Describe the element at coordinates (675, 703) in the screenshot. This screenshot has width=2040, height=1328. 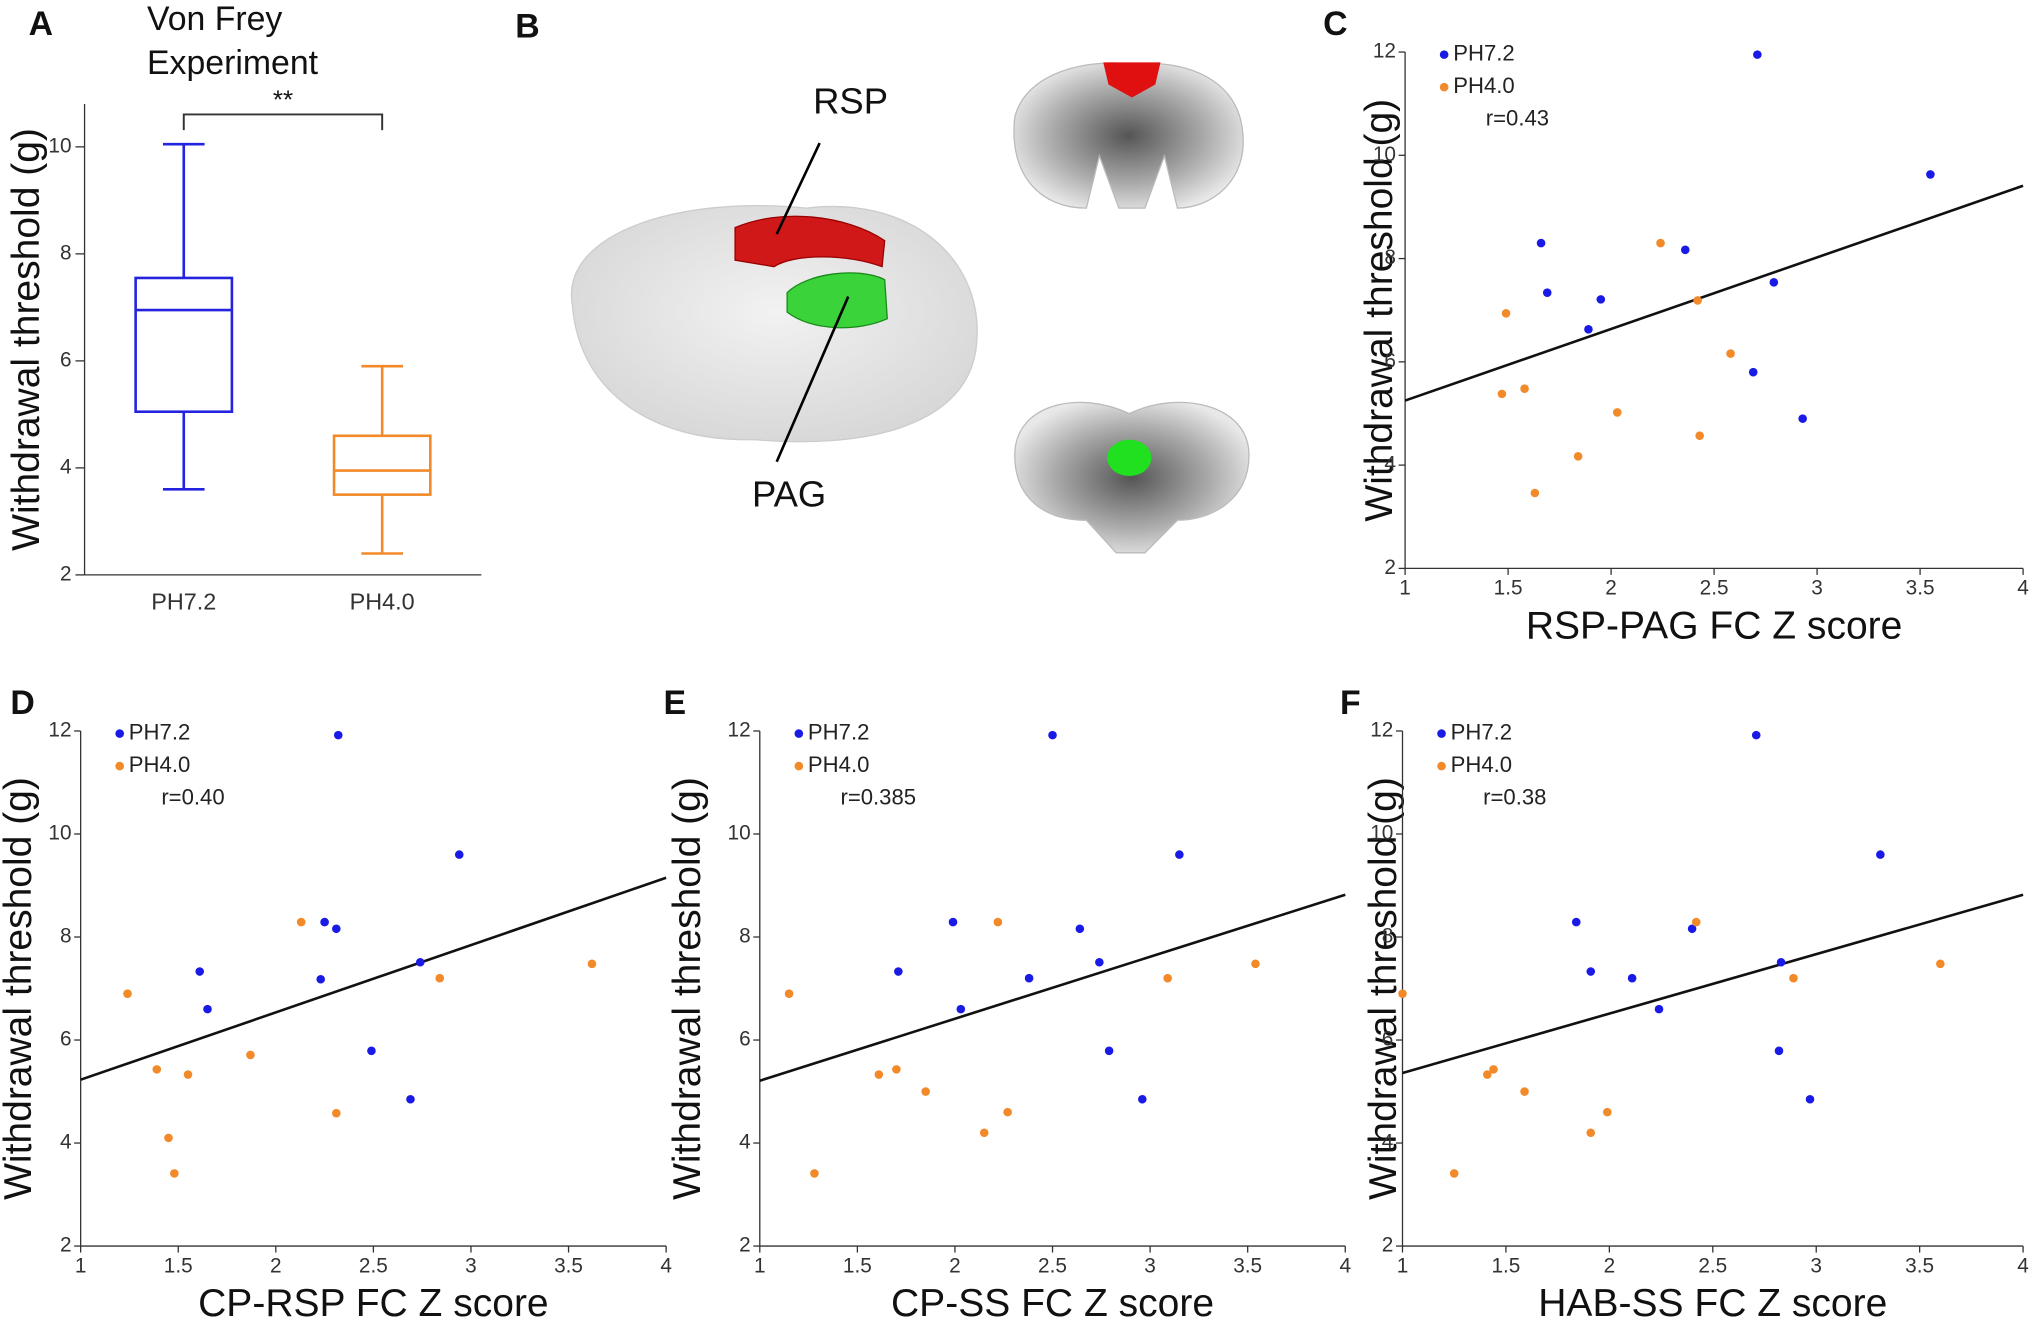
I see `panel-label: E` at that location.